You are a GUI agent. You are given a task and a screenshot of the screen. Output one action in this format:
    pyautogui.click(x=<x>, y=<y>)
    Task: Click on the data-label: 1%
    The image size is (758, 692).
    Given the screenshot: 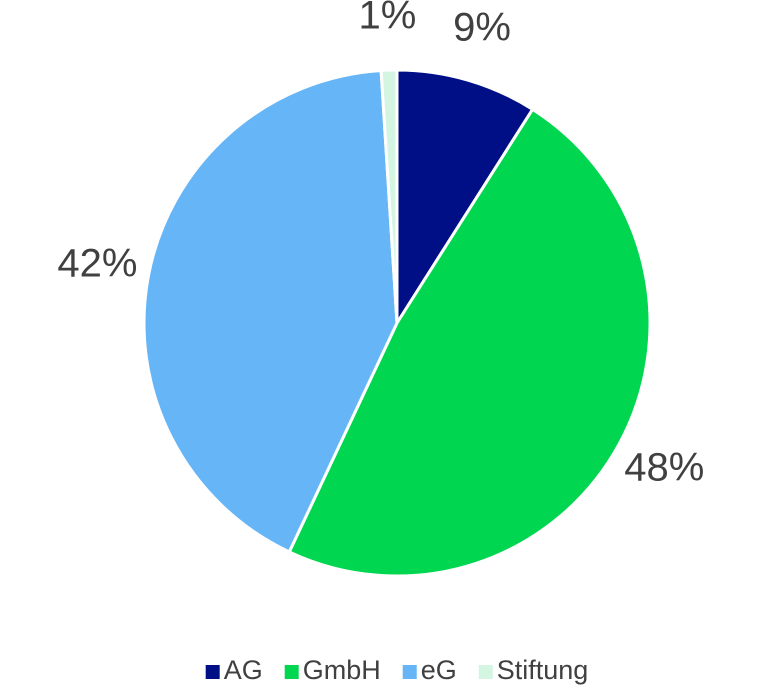 What is the action you would take?
    pyautogui.click(x=388, y=19)
    